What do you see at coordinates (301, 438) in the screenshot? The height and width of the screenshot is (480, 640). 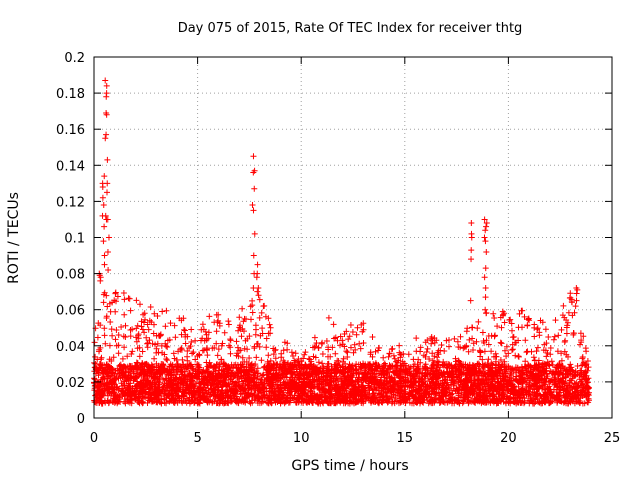 I see `x-tick-label: 10` at bounding box center [301, 438].